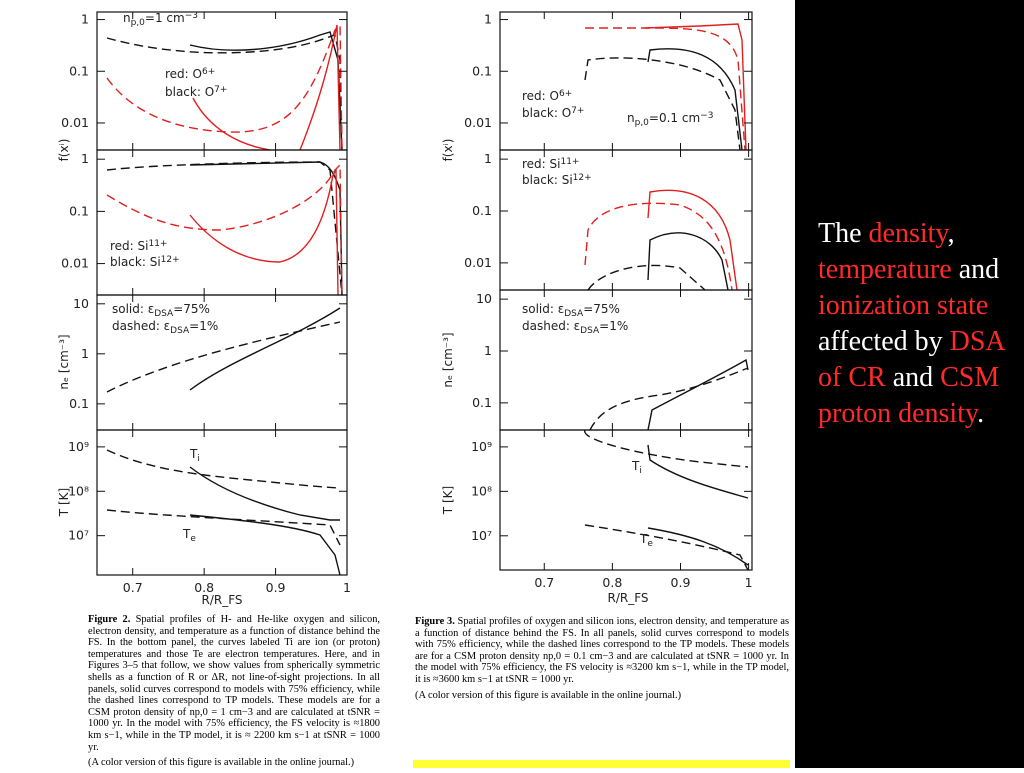 The image size is (1024, 773). I want to click on x-tick-label: 0.9, so click(681, 582).